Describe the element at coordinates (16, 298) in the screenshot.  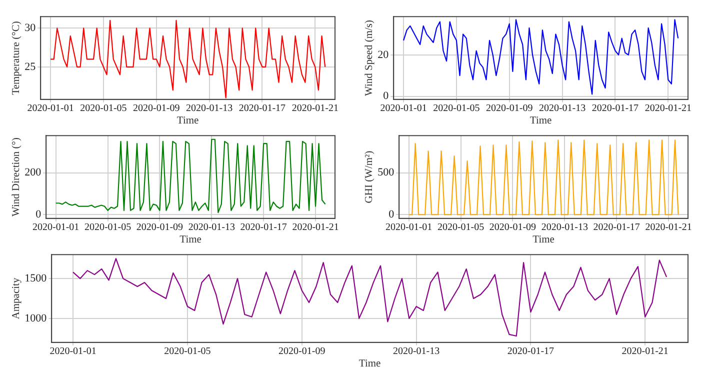
I see `y-axis-title: Ampacity` at that location.